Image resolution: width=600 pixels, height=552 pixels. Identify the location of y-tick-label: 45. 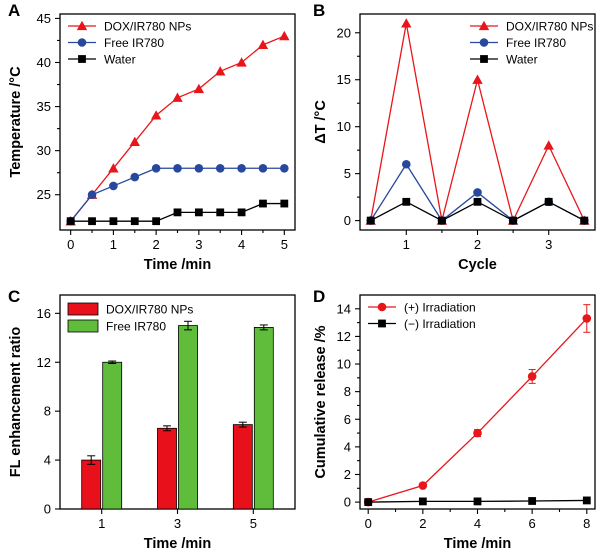
(44, 18).